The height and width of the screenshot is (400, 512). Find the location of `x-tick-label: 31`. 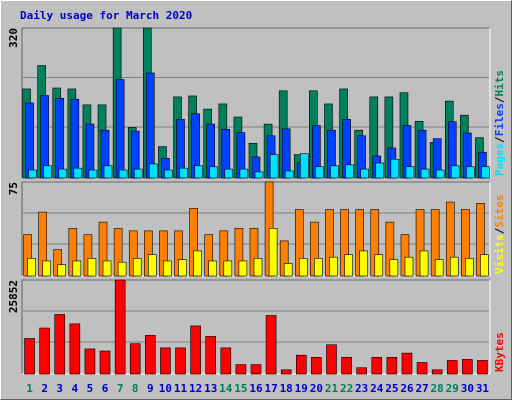

x-tick-label: 31 is located at coordinates (483, 388).